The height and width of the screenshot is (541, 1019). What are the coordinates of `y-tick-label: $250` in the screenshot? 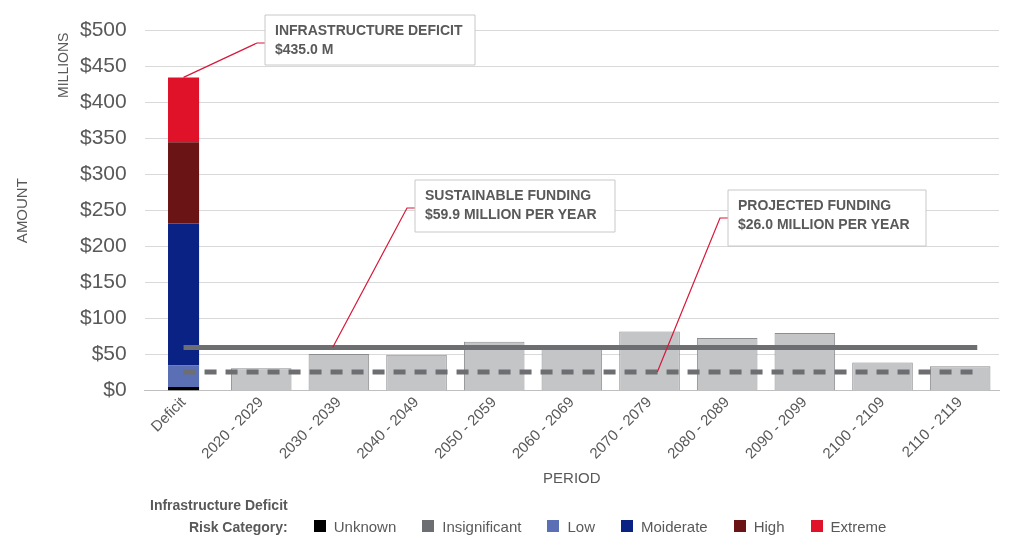 It's located at (103, 209).